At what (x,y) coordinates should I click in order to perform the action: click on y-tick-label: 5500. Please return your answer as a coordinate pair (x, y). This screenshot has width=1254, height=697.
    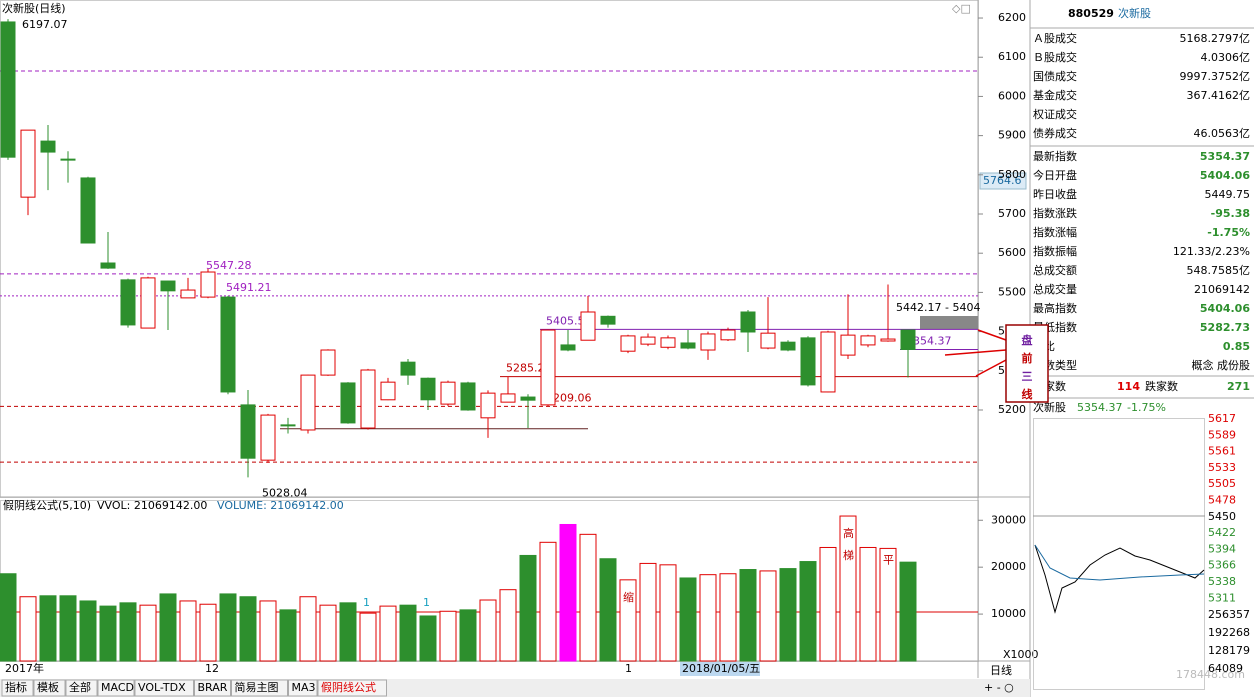
    Looking at the image, I should click on (1012, 291).